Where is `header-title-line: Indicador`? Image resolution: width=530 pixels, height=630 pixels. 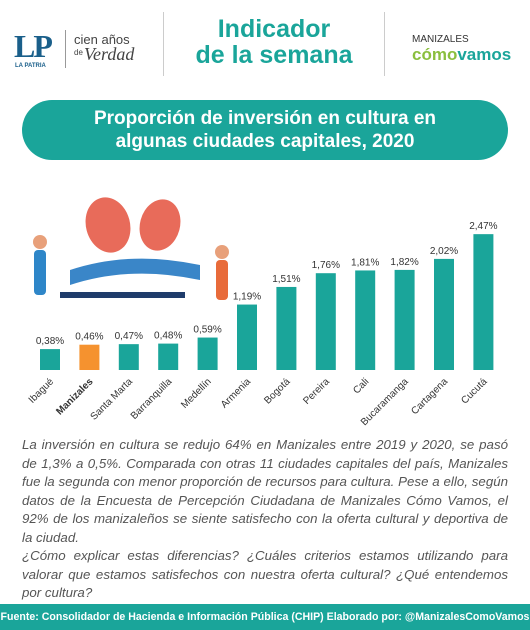
header-title-line: Indicador is located at coordinates (274, 29).